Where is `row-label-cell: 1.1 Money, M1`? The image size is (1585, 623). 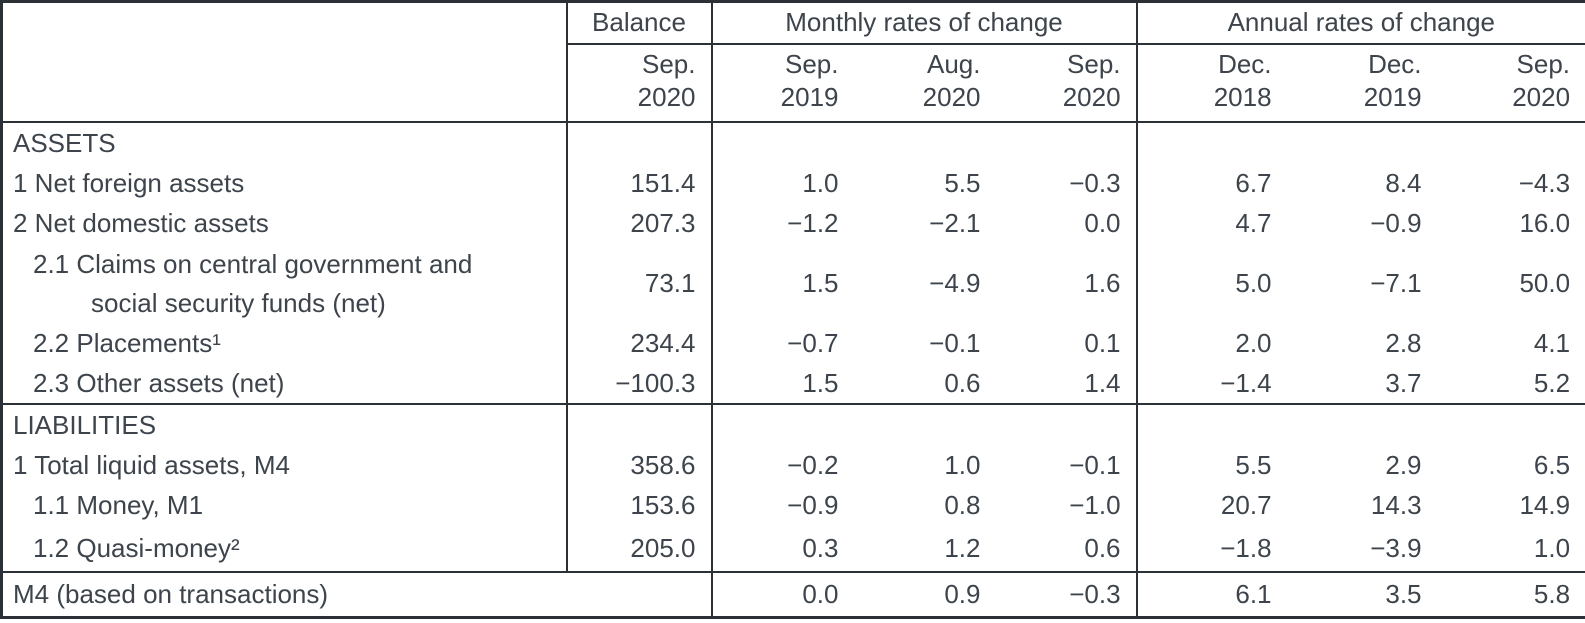 row-label-cell: 1.1 Money, M1 is located at coordinates (118, 505).